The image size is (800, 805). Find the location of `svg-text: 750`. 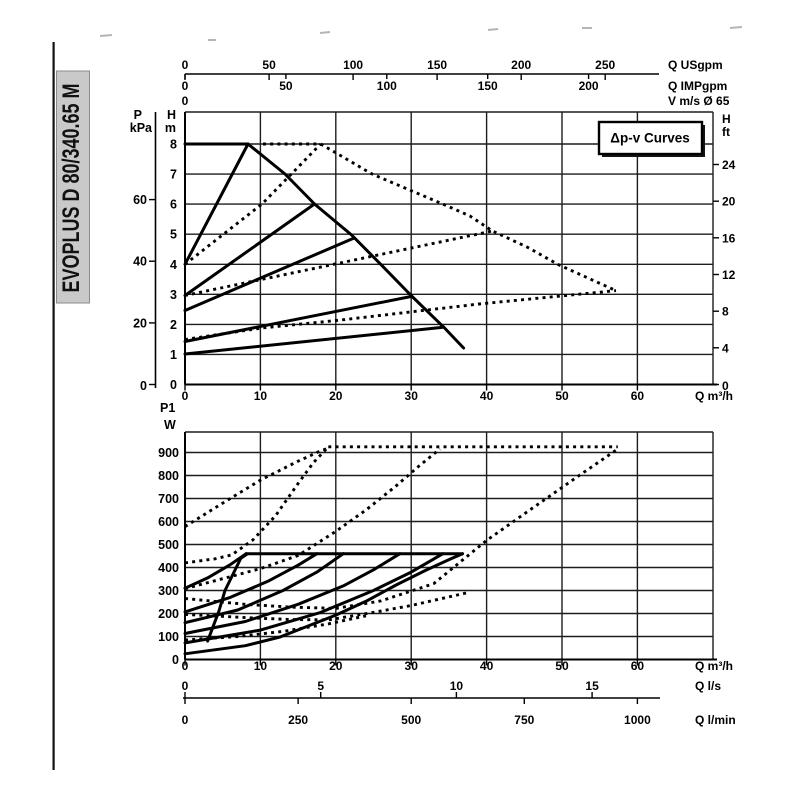

svg-text: 750 is located at coordinates (524, 720).